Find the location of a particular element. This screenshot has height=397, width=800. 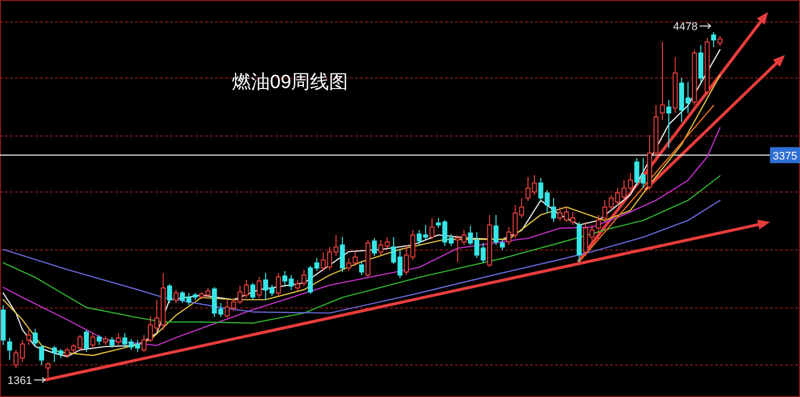

ref-line: 3375 is located at coordinates (400, 155).